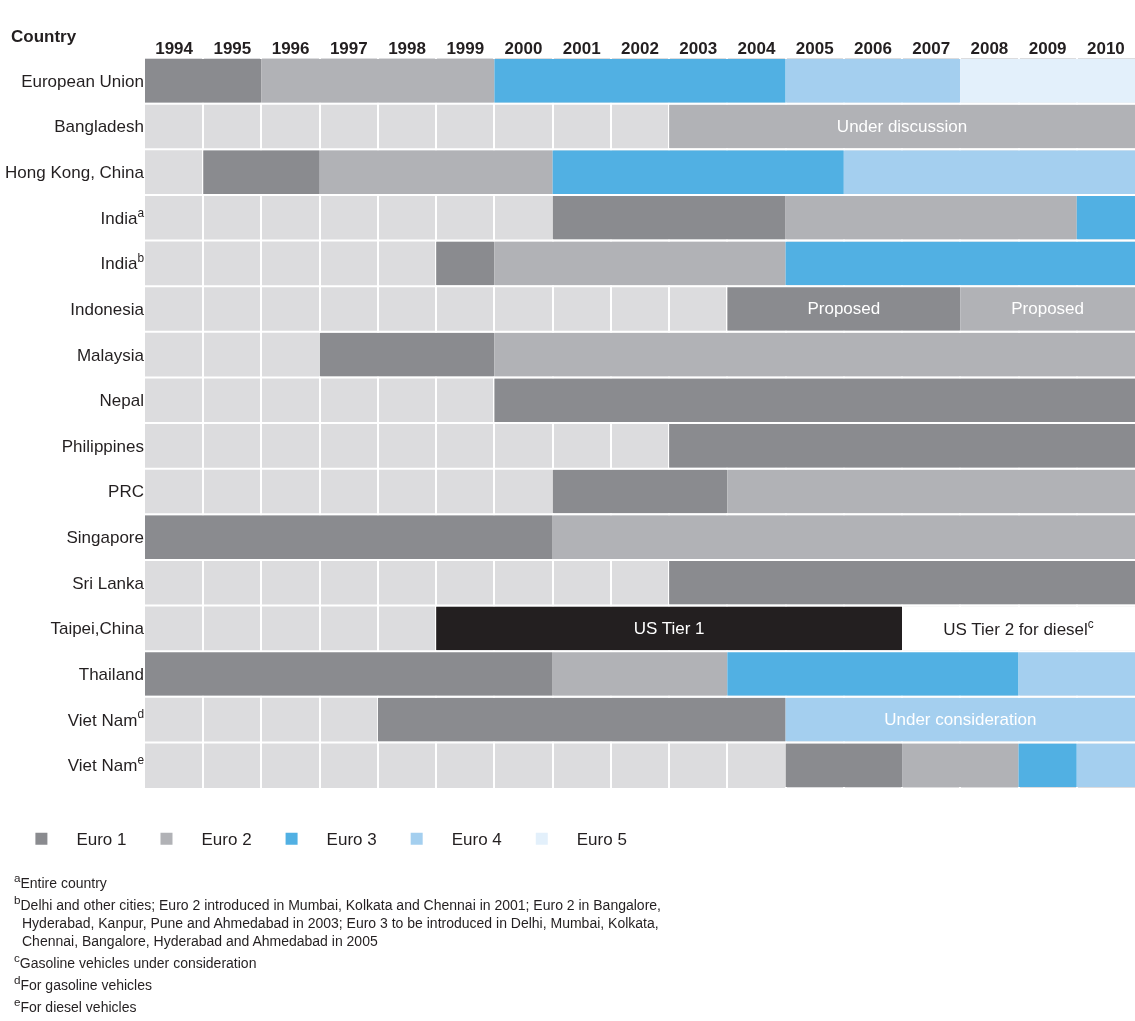 This screenshot has width=1135, height=1021. Describe the element at coordinates (640, 48) in the screenshot. I see `x-tick-label: 2002` at that location.